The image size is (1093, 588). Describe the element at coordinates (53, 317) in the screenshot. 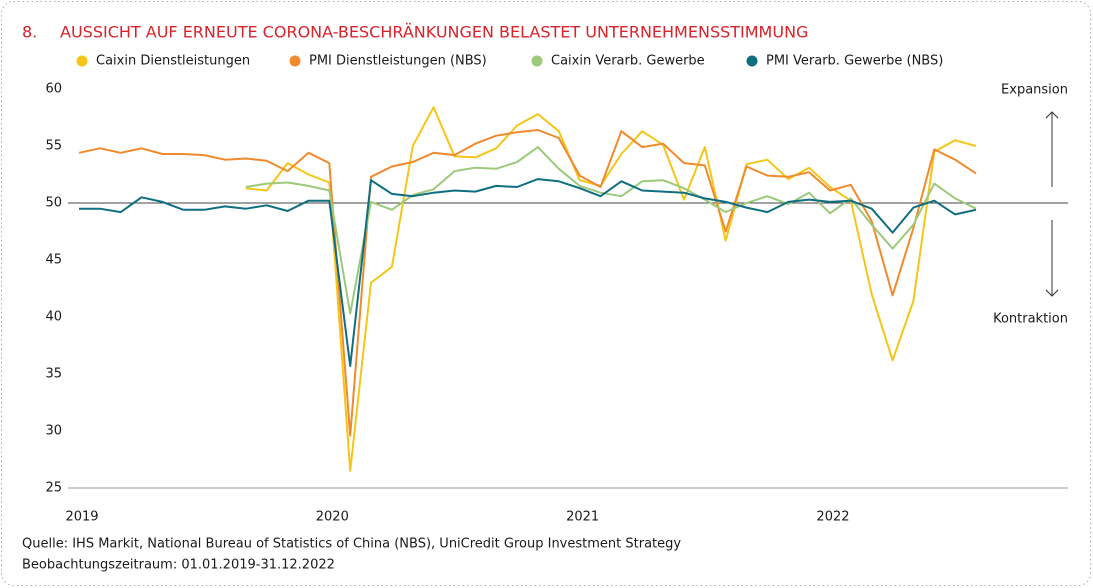

I see `y-tick-label: 40` at that location.